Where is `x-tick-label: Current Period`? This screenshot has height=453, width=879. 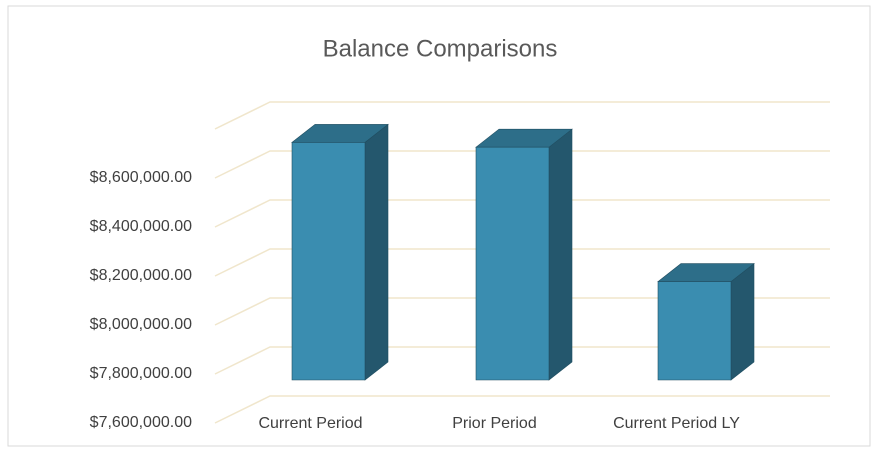 x-tick-label: Current Period is located at coordinates (310, 423).